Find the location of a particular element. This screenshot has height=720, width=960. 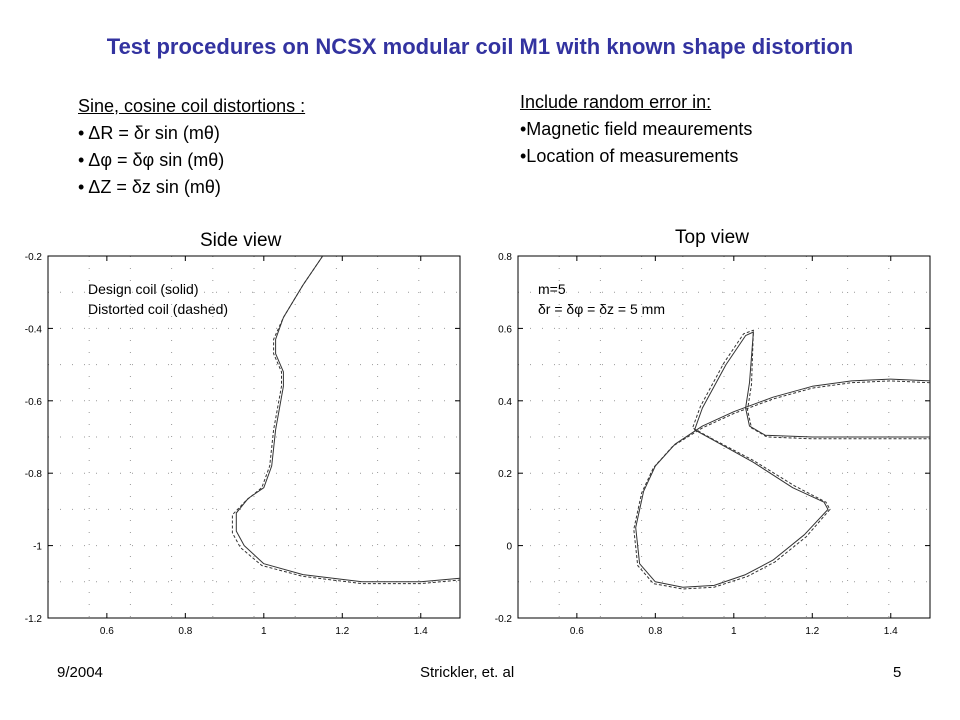

y-tick-label: -1 is located at coordinates (37, 547).